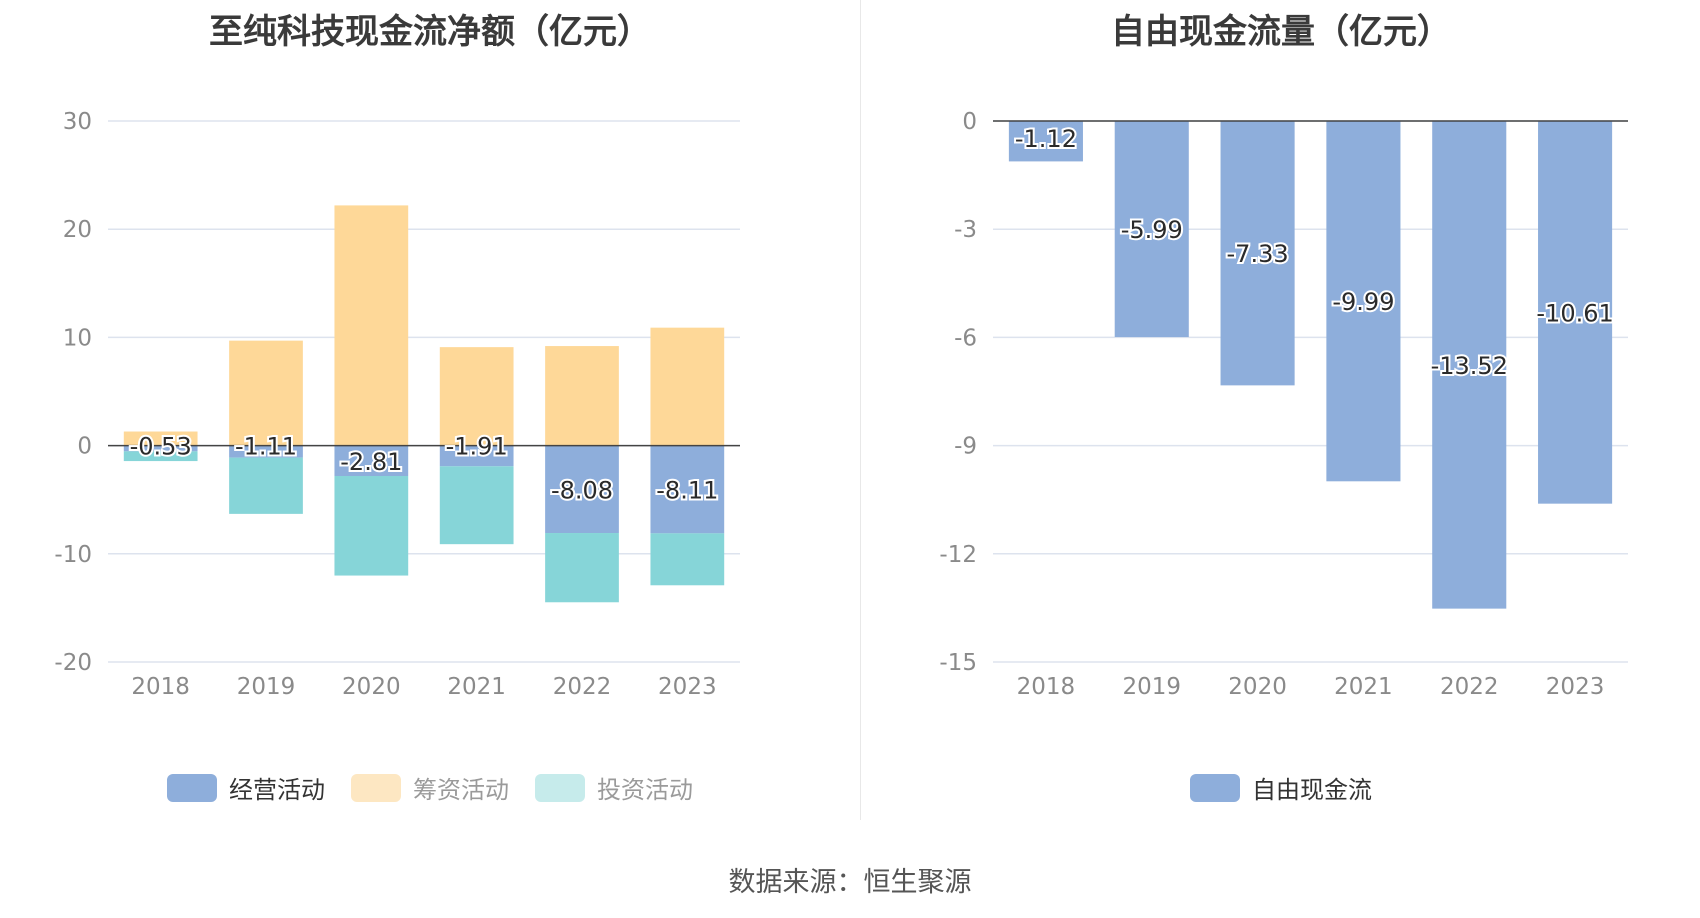  I want to click on data-label-2021: -9.99, so click(1363, 302).